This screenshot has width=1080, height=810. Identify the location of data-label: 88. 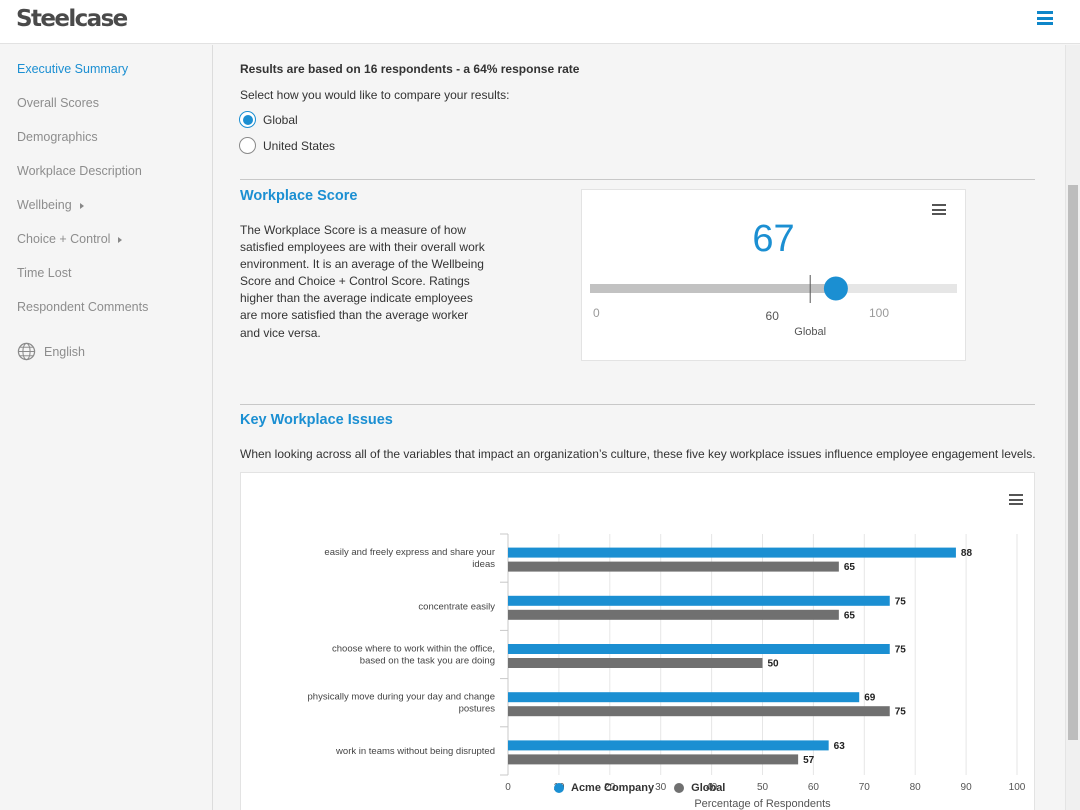
(967, 553).